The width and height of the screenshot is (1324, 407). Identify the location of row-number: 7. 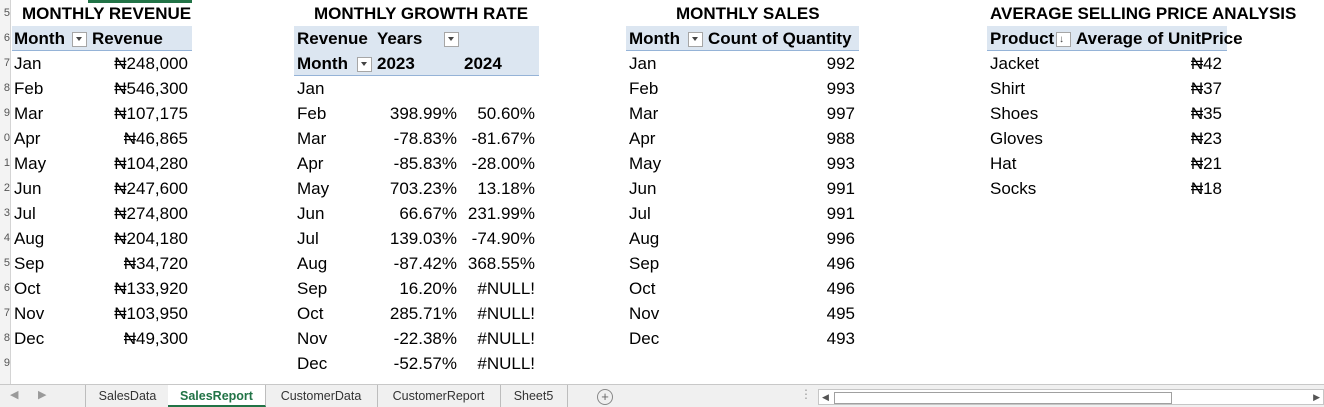
(6, 63).